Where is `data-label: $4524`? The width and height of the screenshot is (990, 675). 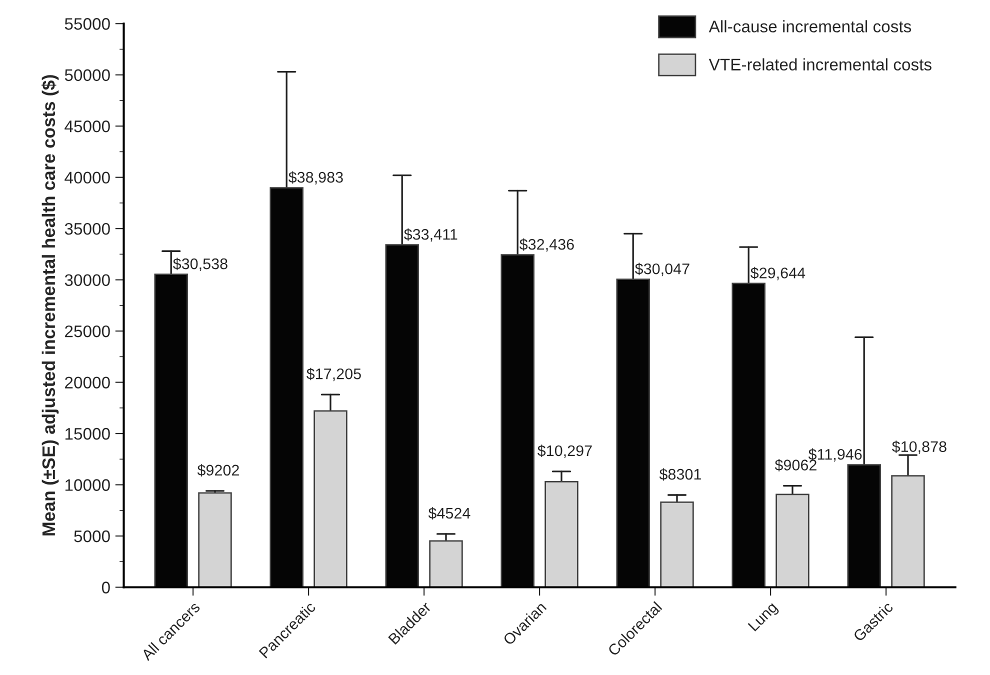 data-label: $4524 is located at coordinates (449, 513).